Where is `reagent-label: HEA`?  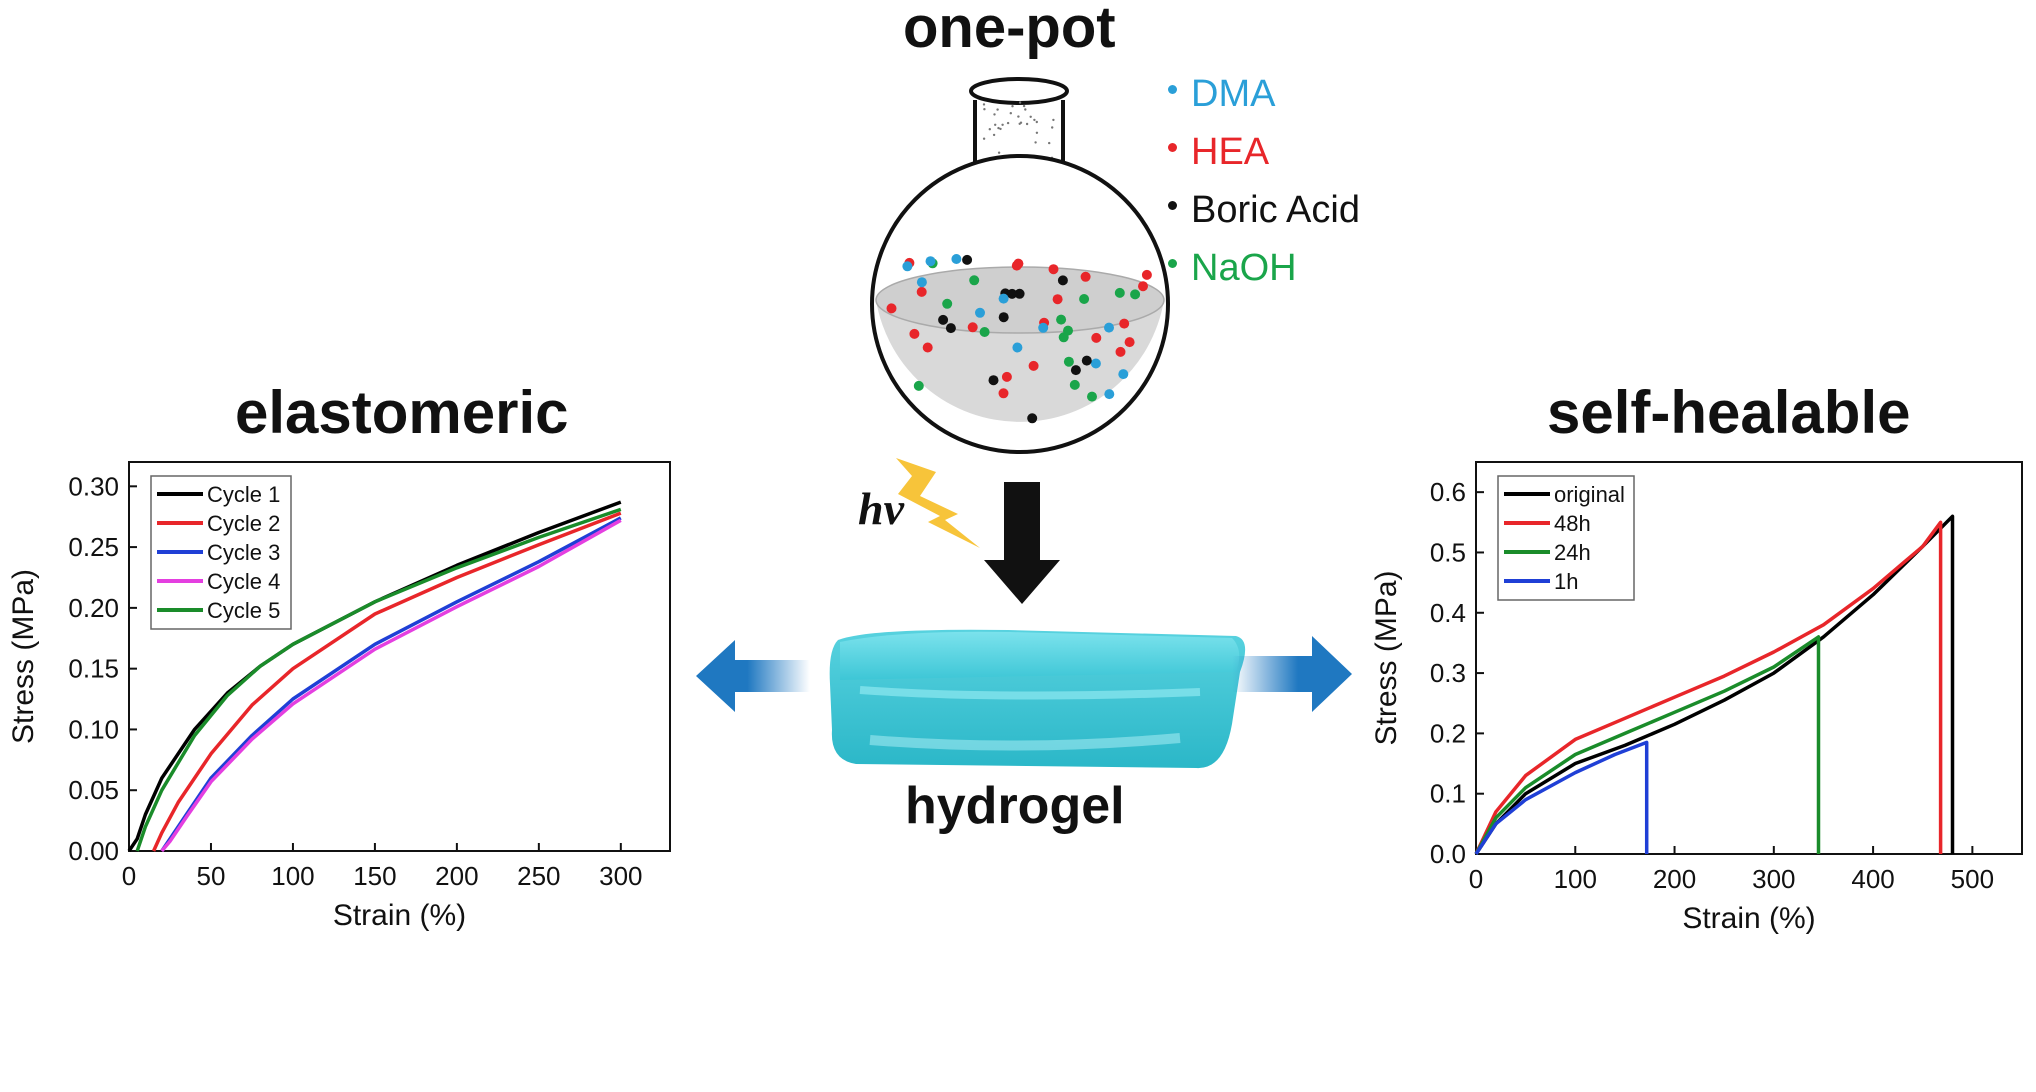 reagent-label: HEA is located at coordinates (1230, 152).